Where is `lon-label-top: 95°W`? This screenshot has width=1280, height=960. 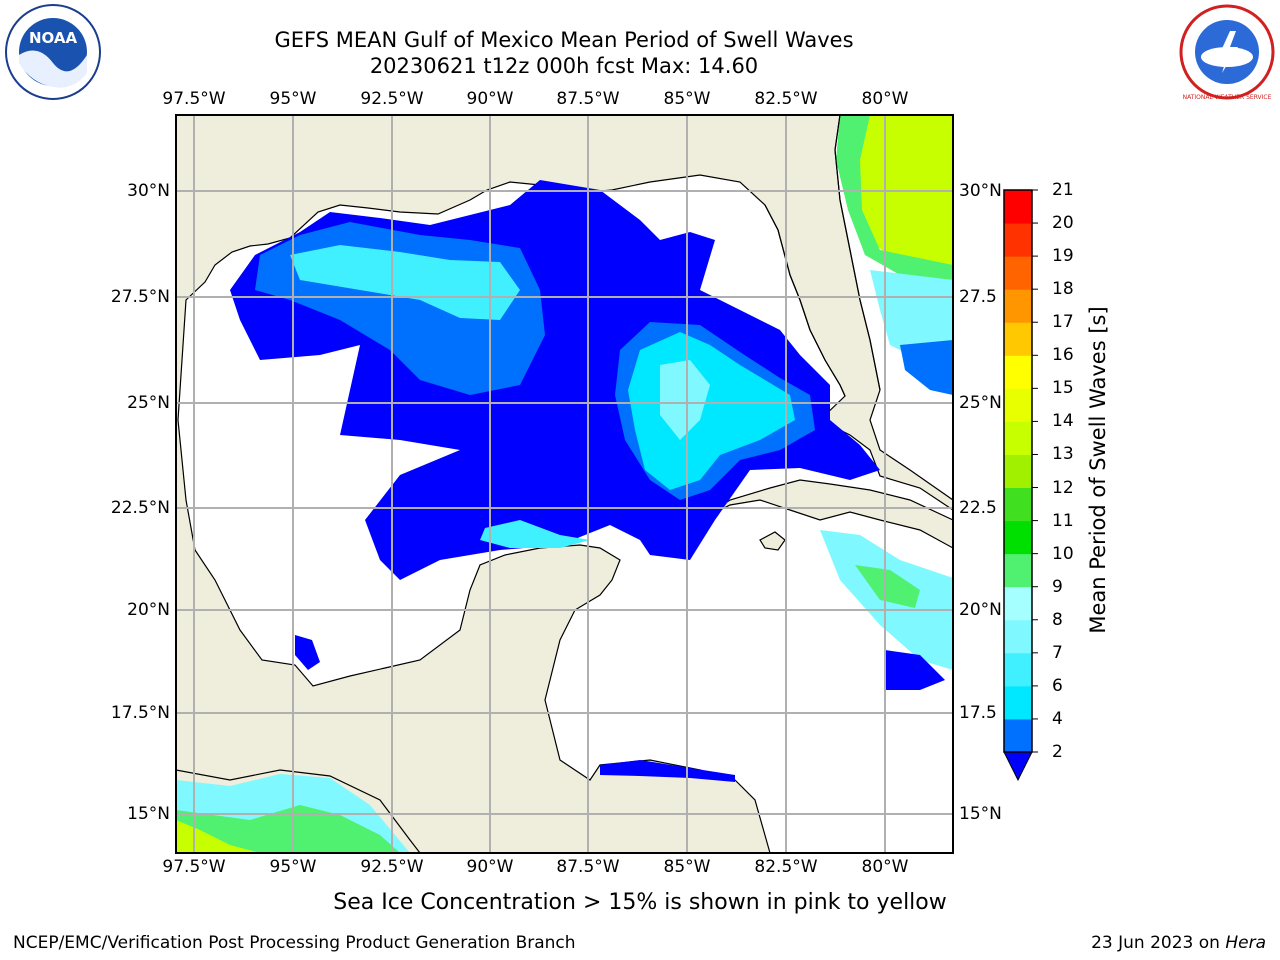
lon-label-top: 95°W is located at coordinates (293, 99).